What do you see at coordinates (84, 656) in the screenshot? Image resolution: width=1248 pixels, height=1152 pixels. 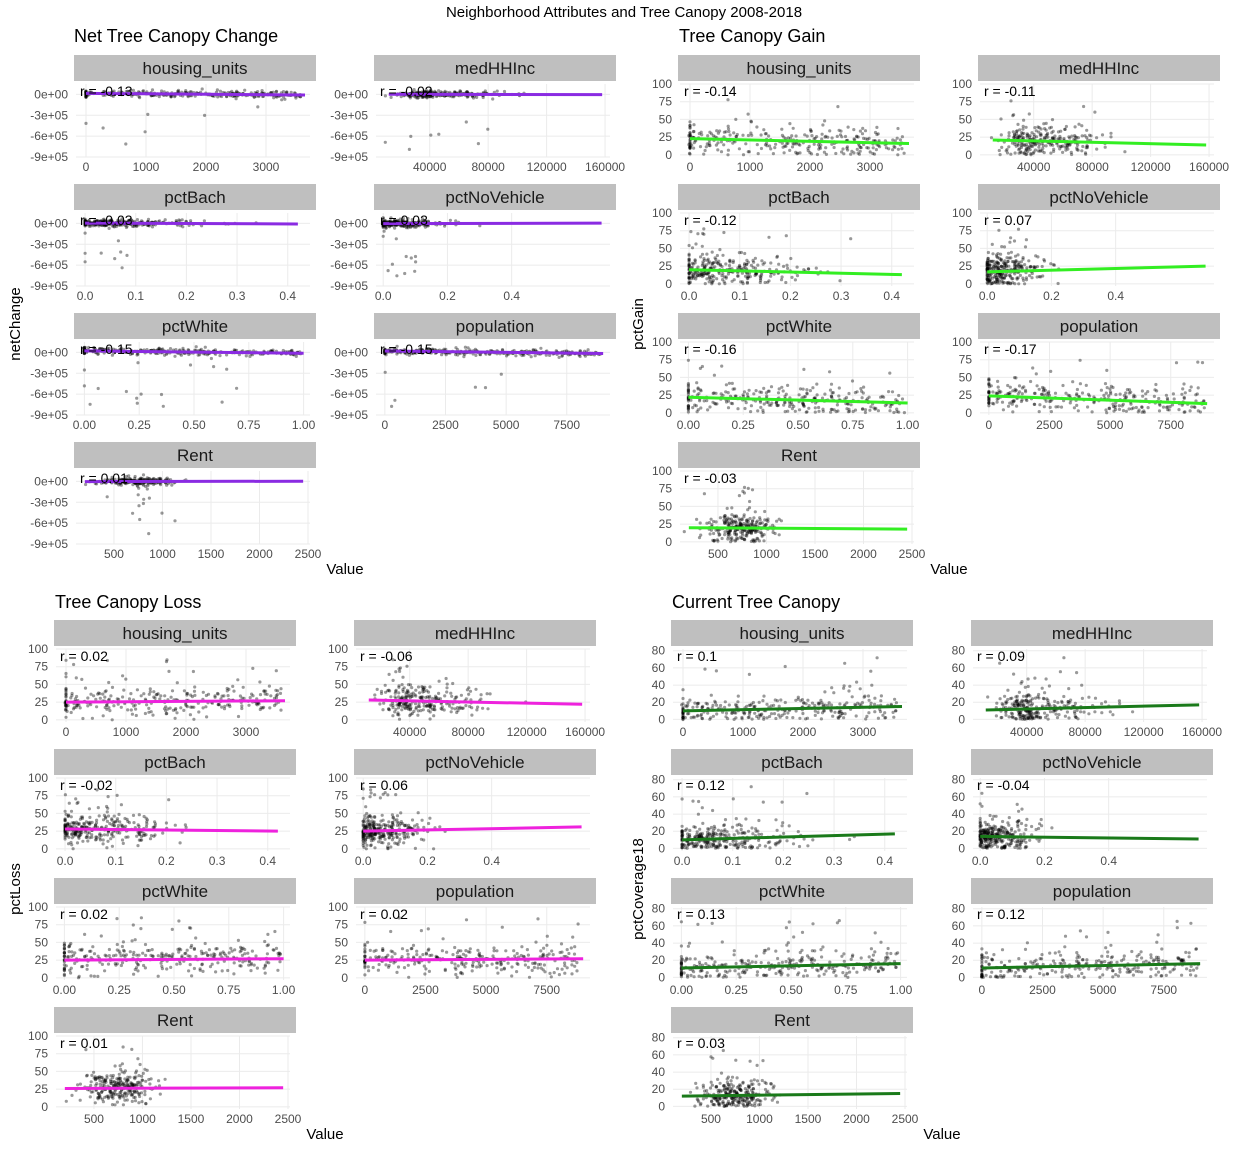 I see `correlation-label: r = 0.02` at bounding box center [84, 656].